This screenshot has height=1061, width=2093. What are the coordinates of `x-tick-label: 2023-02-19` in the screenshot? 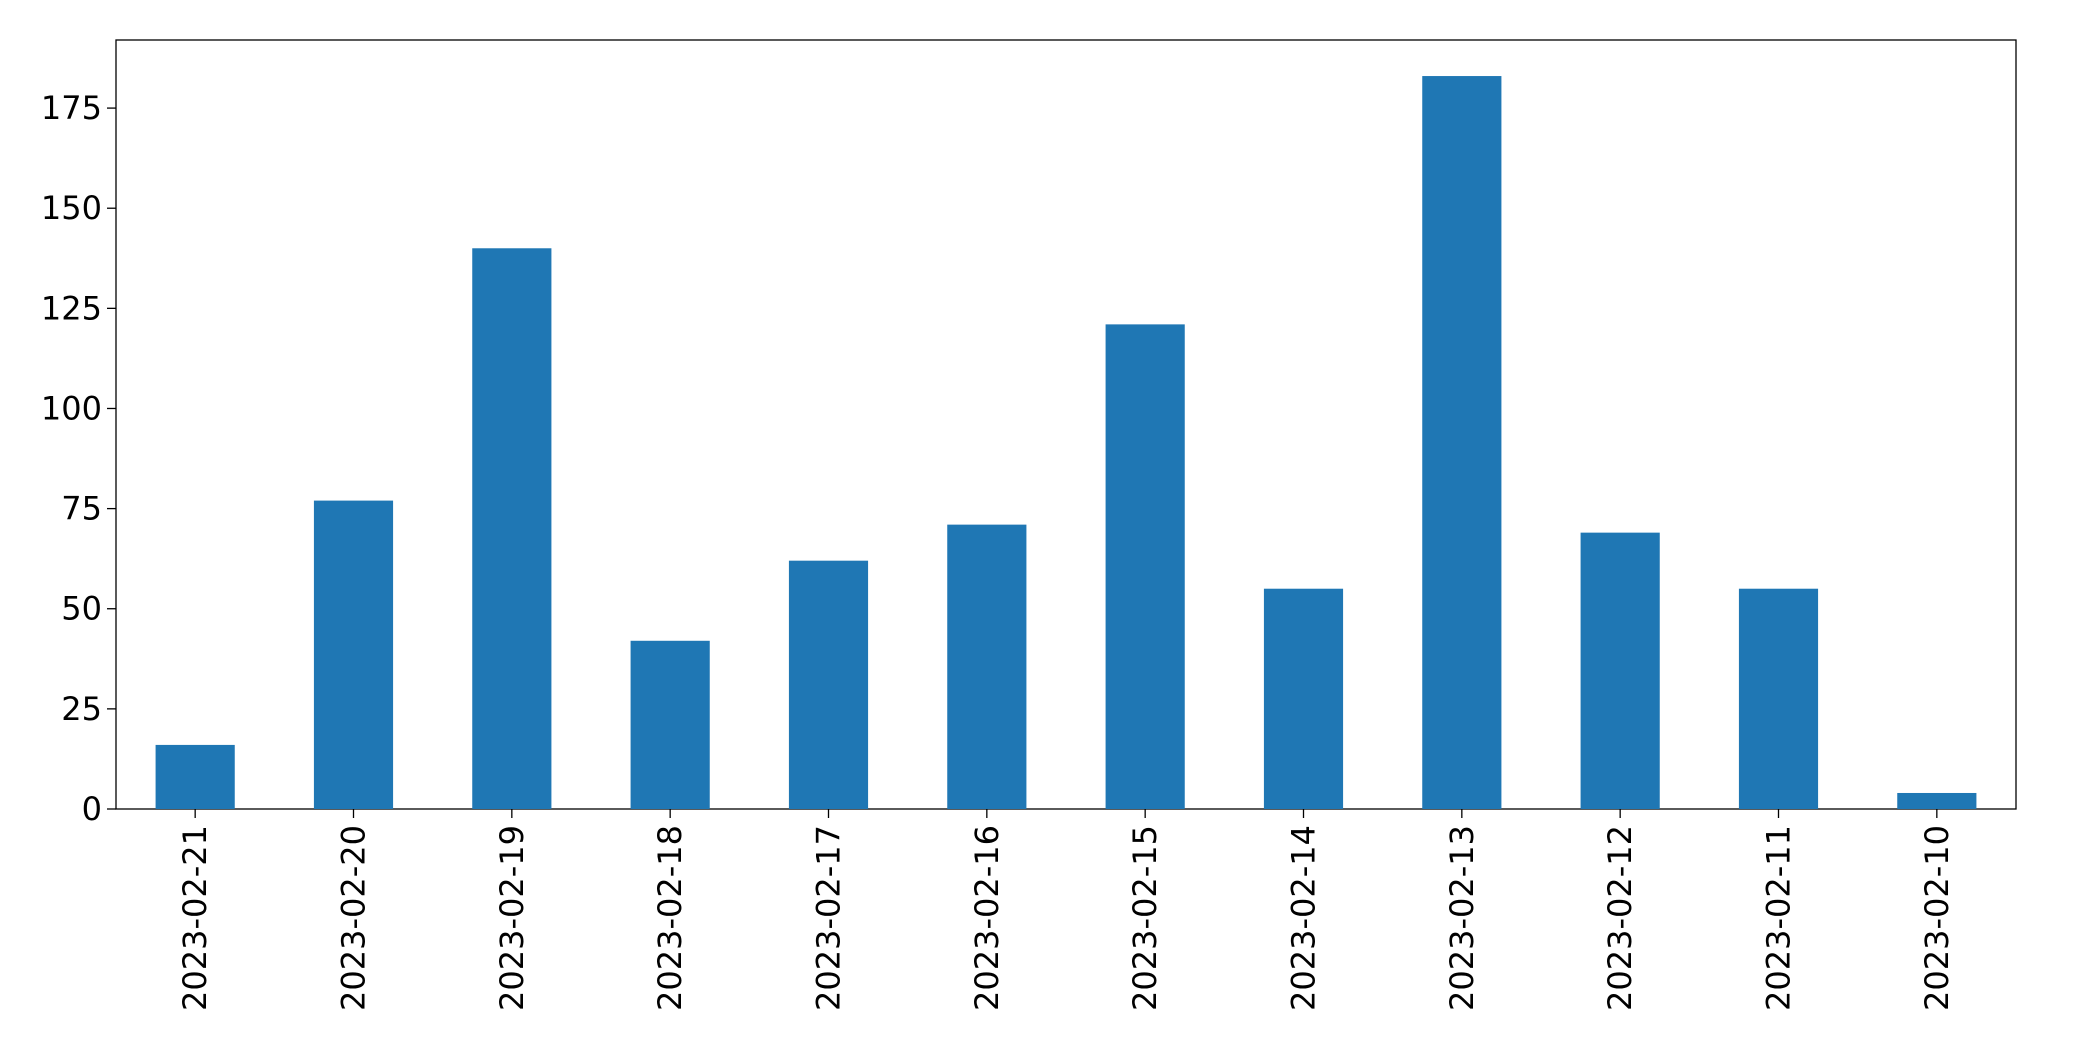 It's located at (512, 918).